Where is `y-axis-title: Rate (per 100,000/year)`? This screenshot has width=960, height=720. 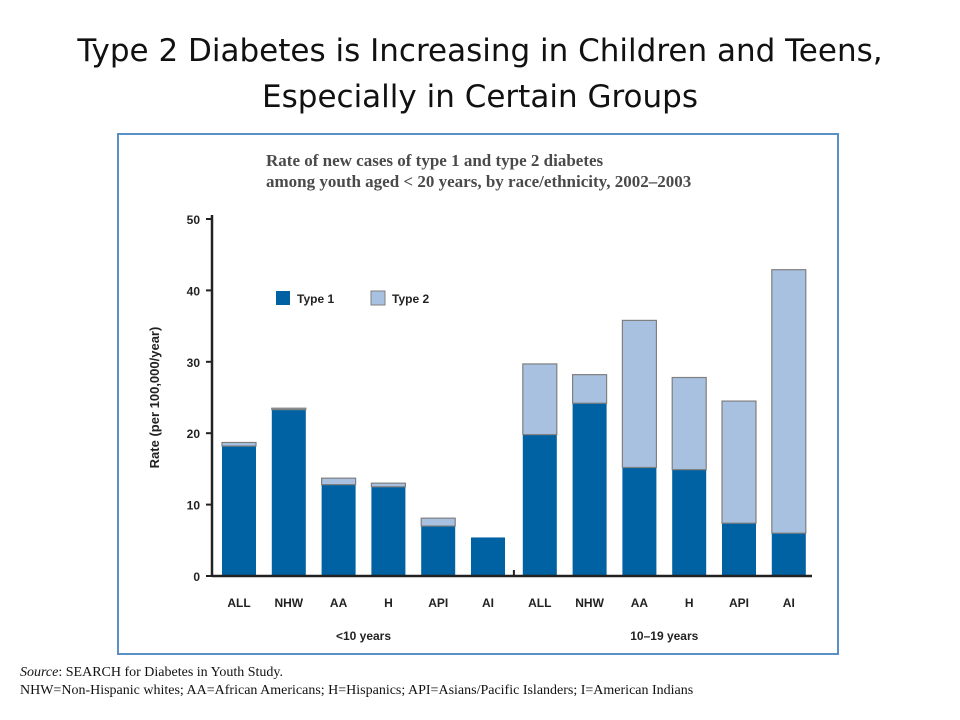
y-axis-title: Rate (per 100,000/year) is located at coordinates (154, 398).